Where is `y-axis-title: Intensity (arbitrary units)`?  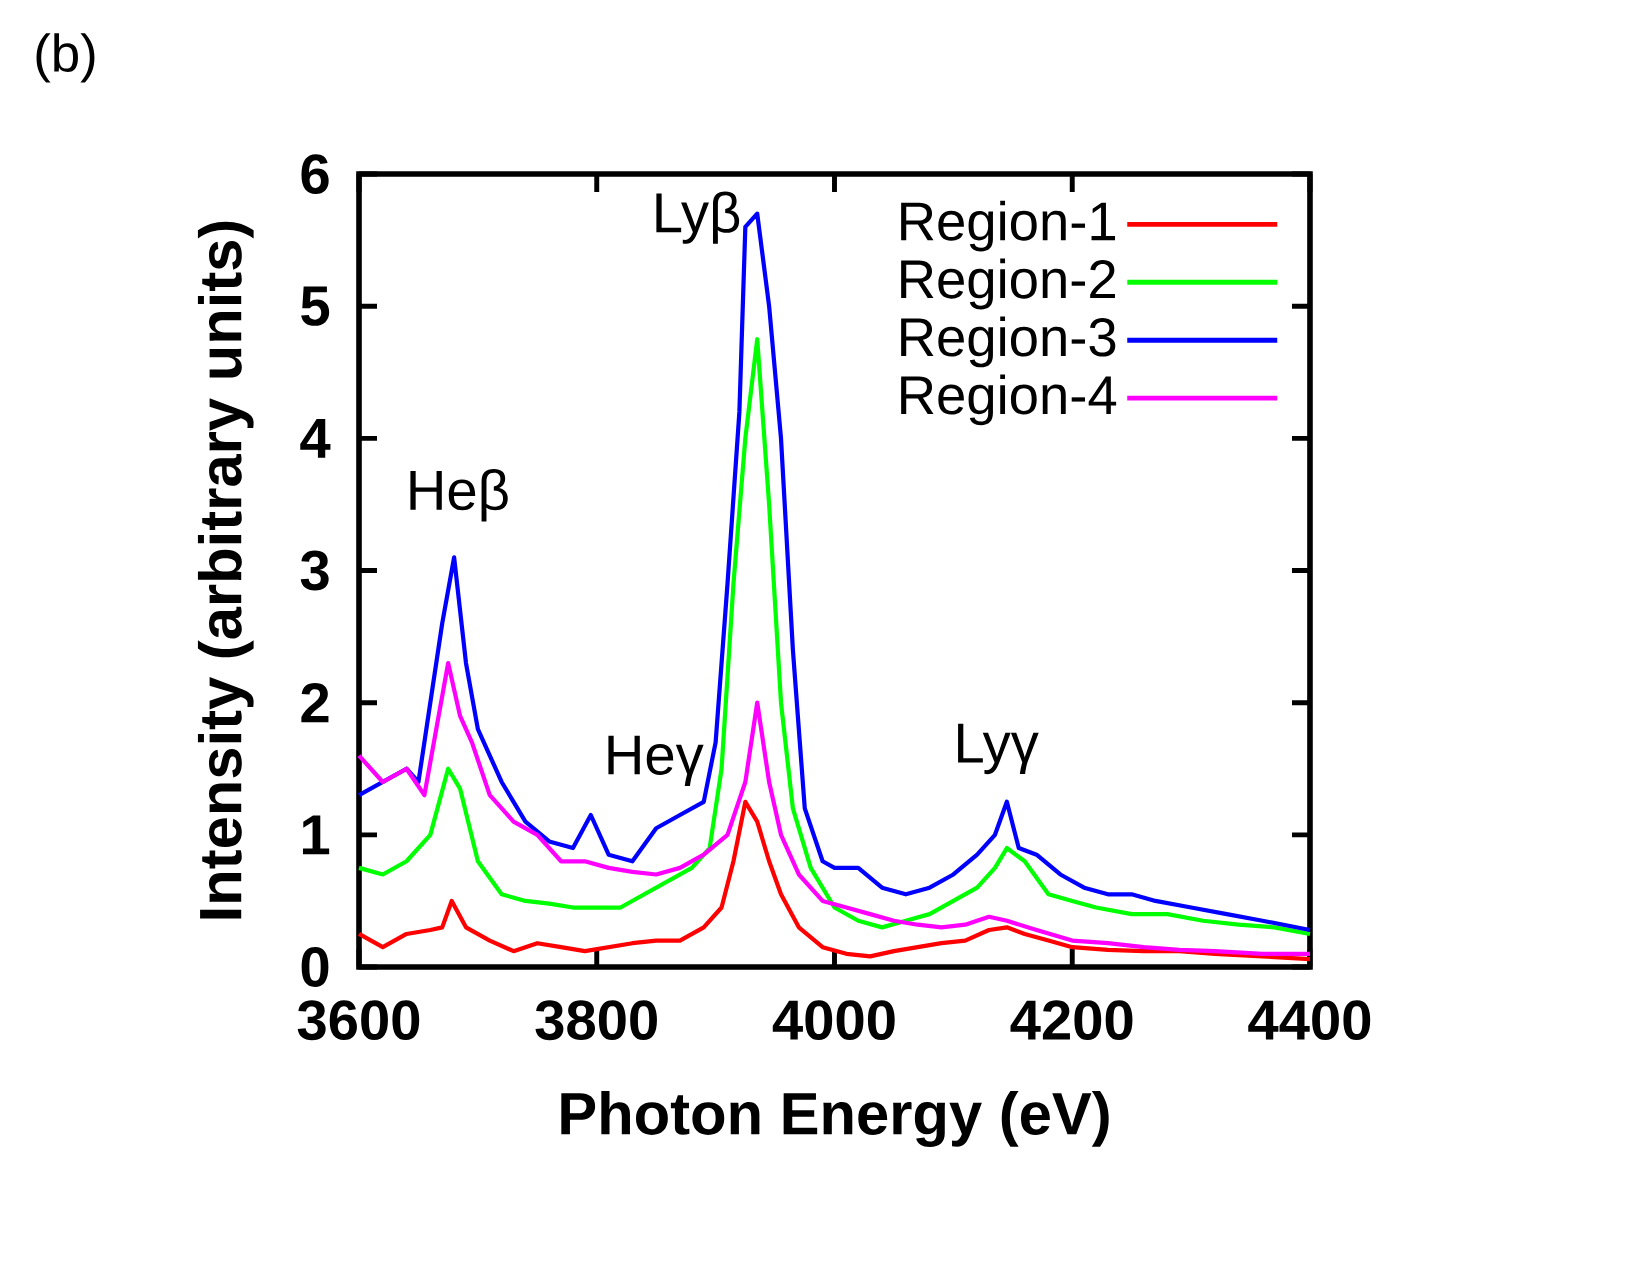 y-axis-title: Intensity (arbitrary units) is located at coordinates (225, 570).